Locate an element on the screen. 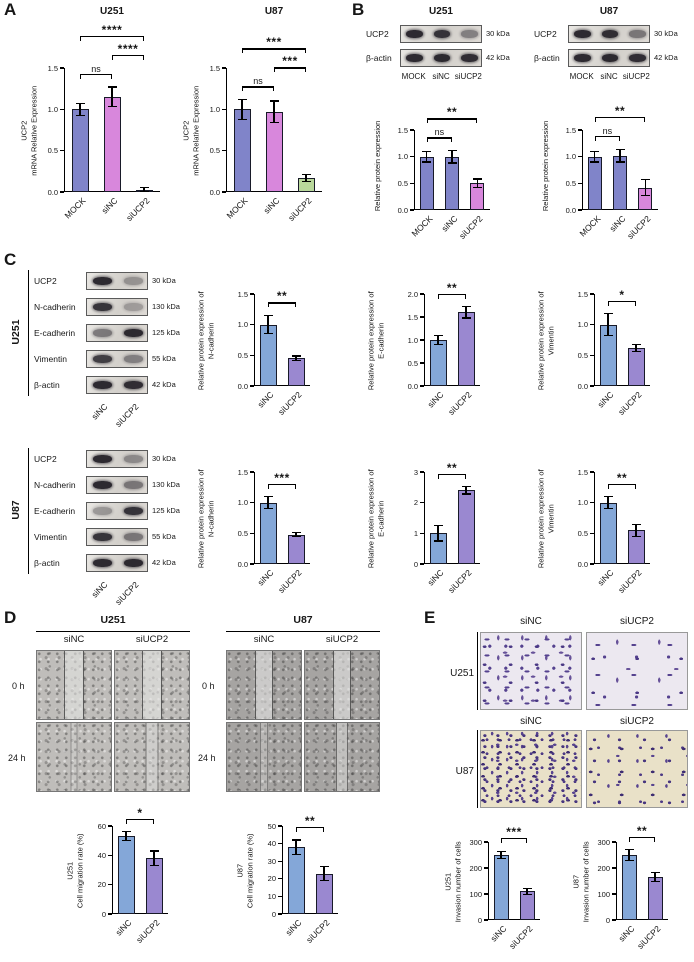 The width and height of the screenshot is (694, 962). protein-label: E-cadherin is located at coordinates (55, 332).